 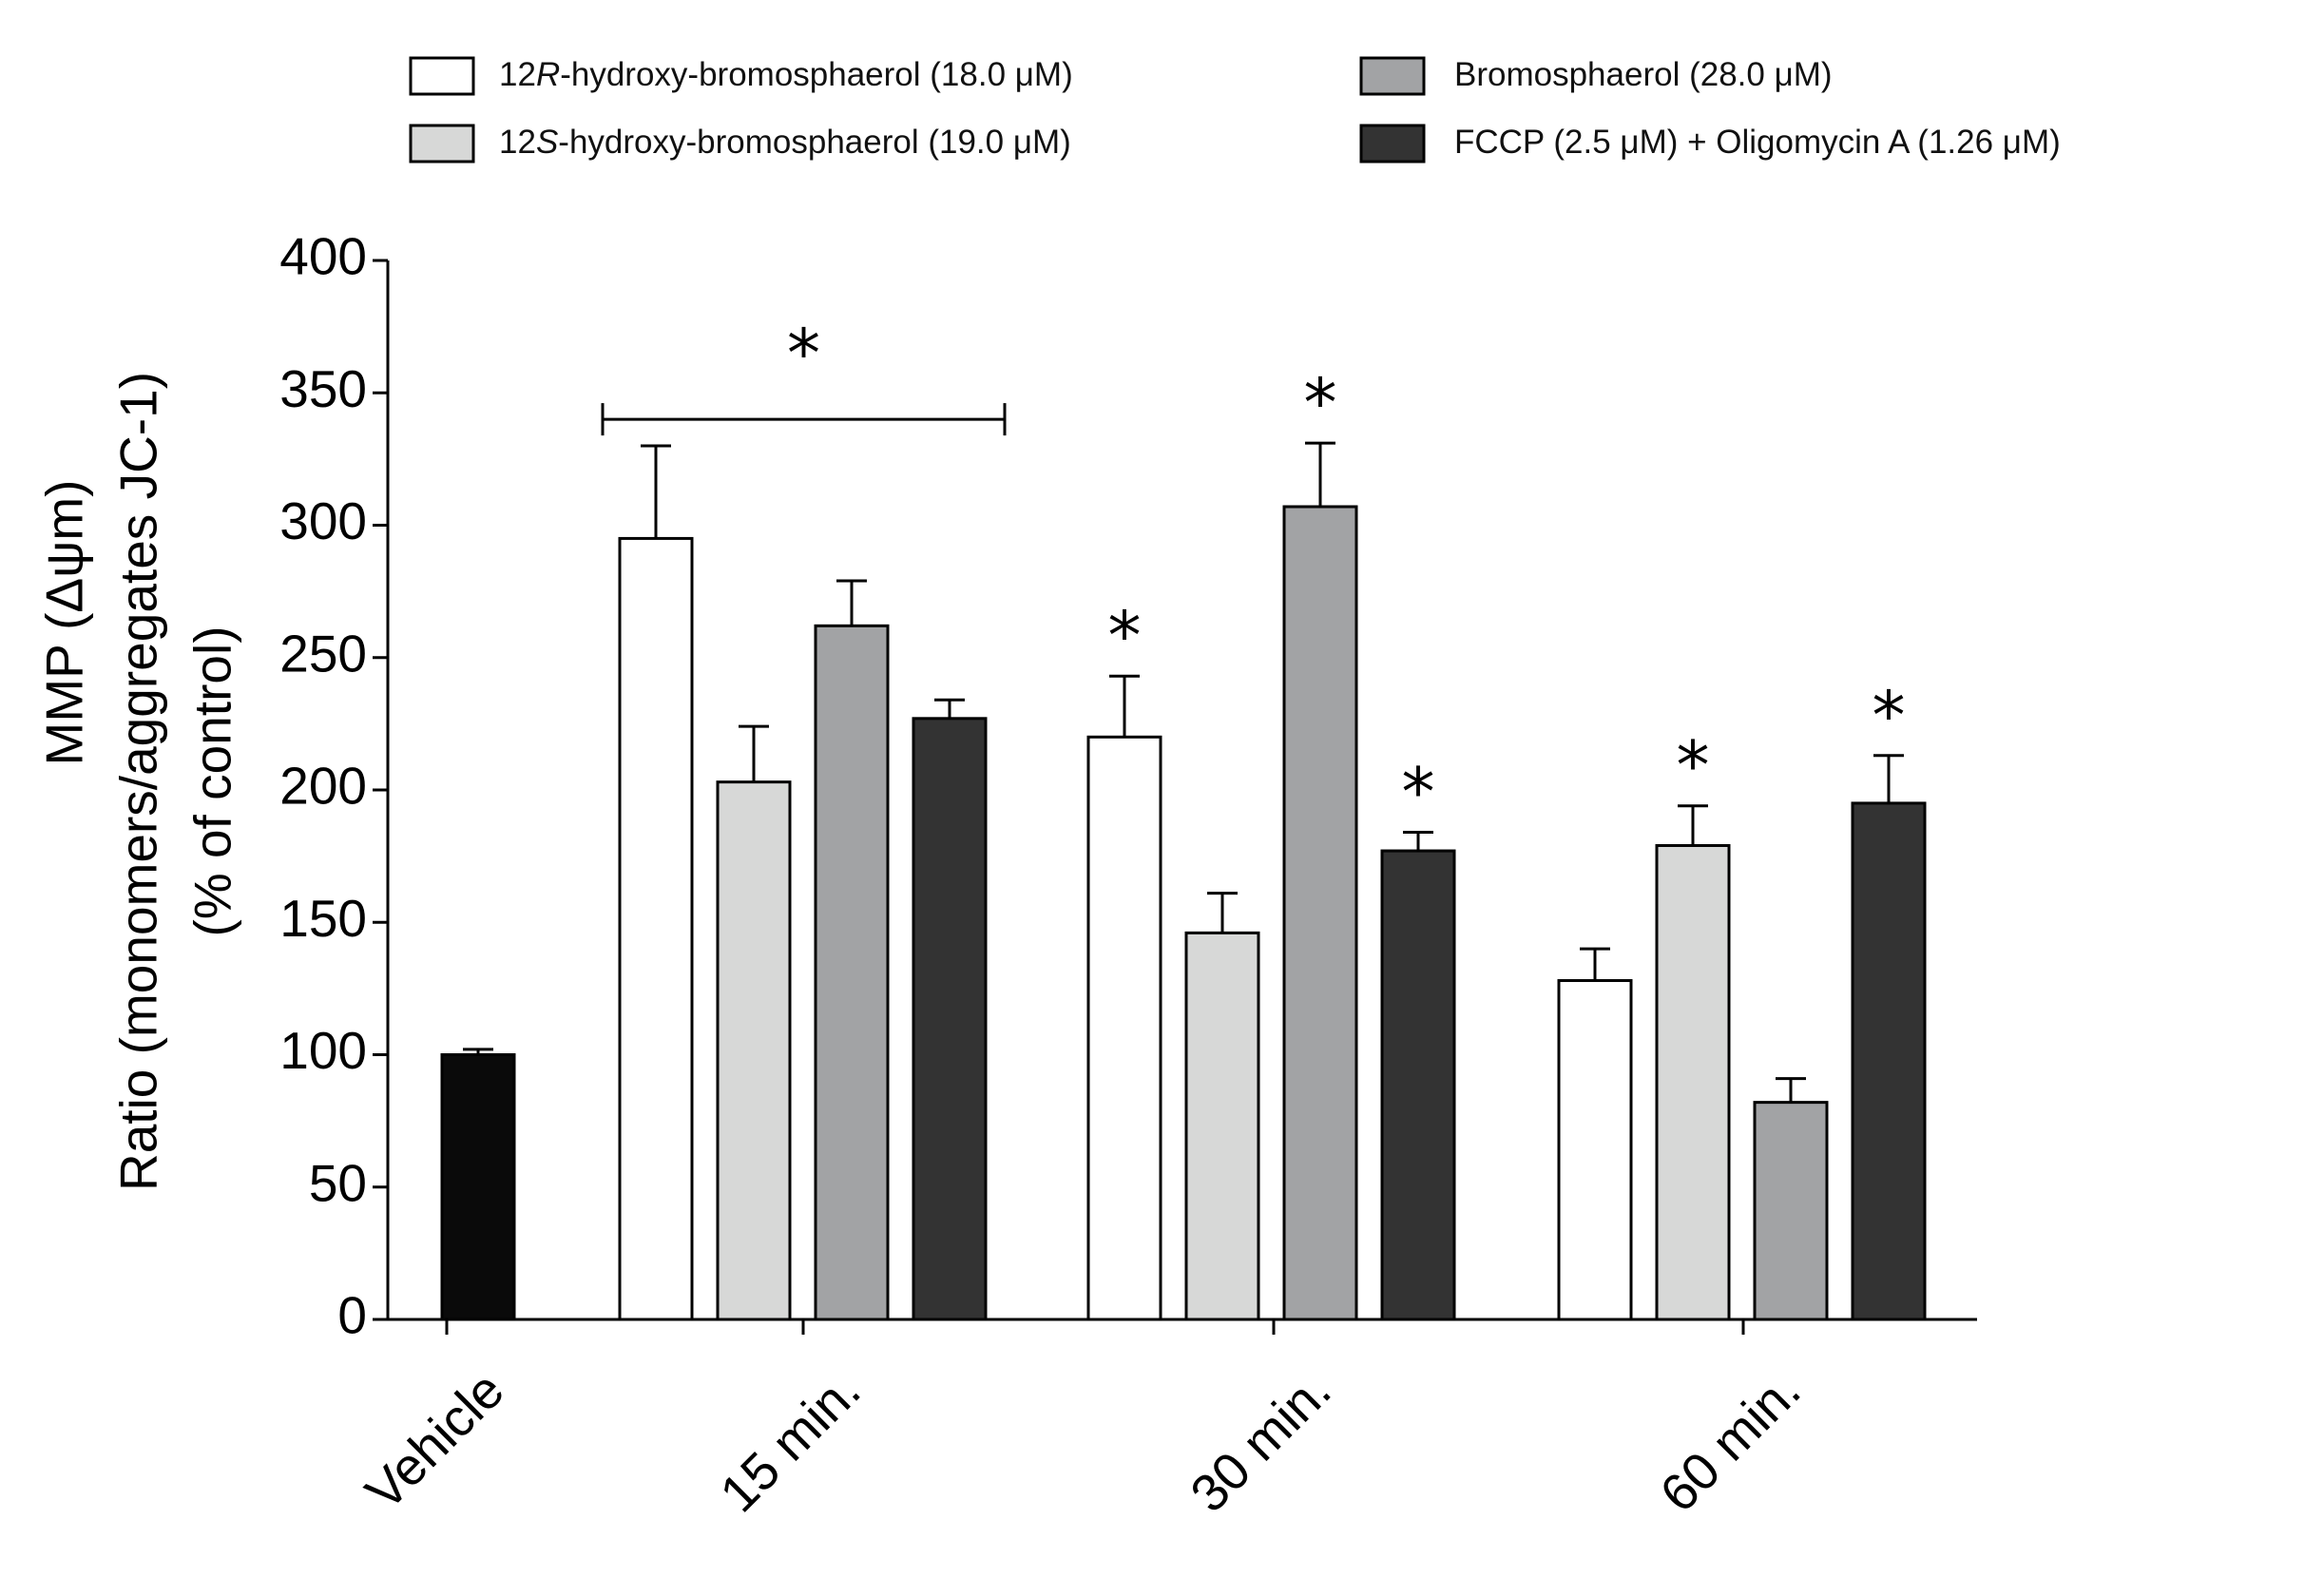 What do you see at coordinates (950, 1019) in the screenshot?
I see `bar-series-4-15min` at bounding box center [950, 1019].